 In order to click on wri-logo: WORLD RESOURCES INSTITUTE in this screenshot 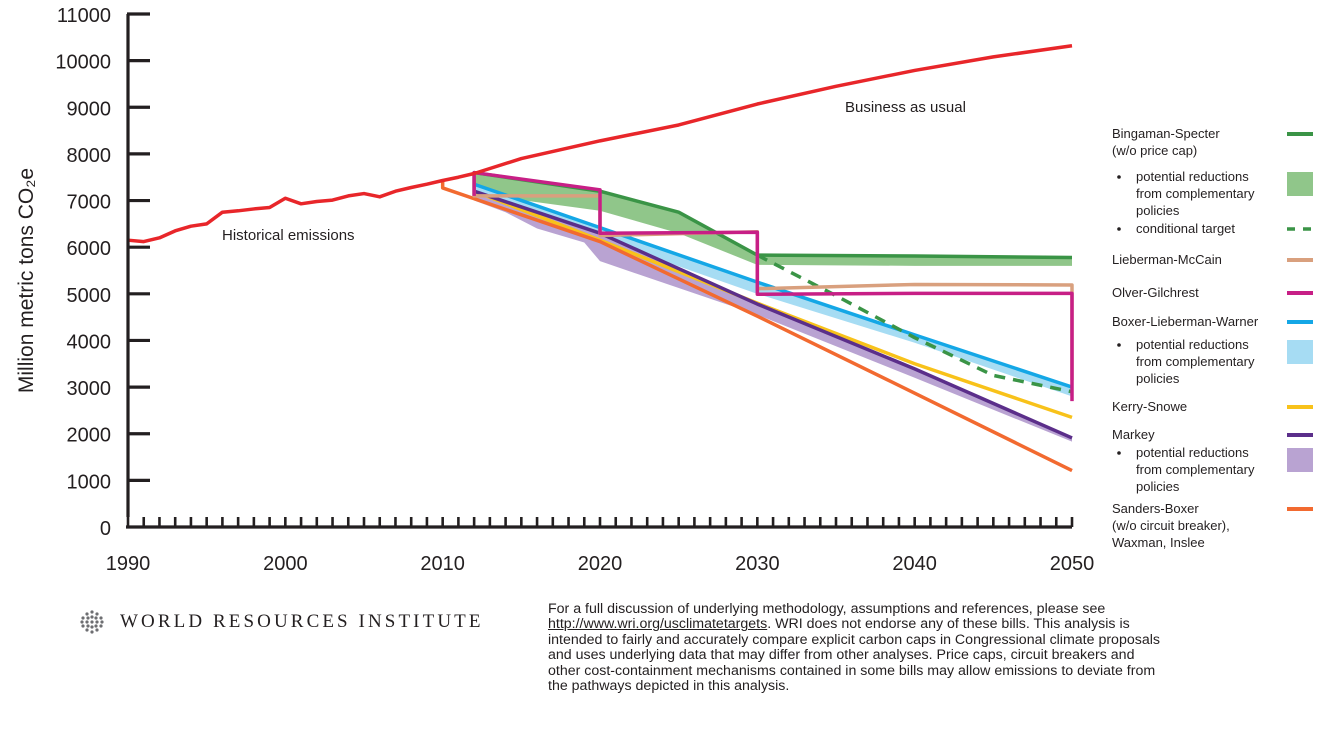, I will do `click(281, 622)`.